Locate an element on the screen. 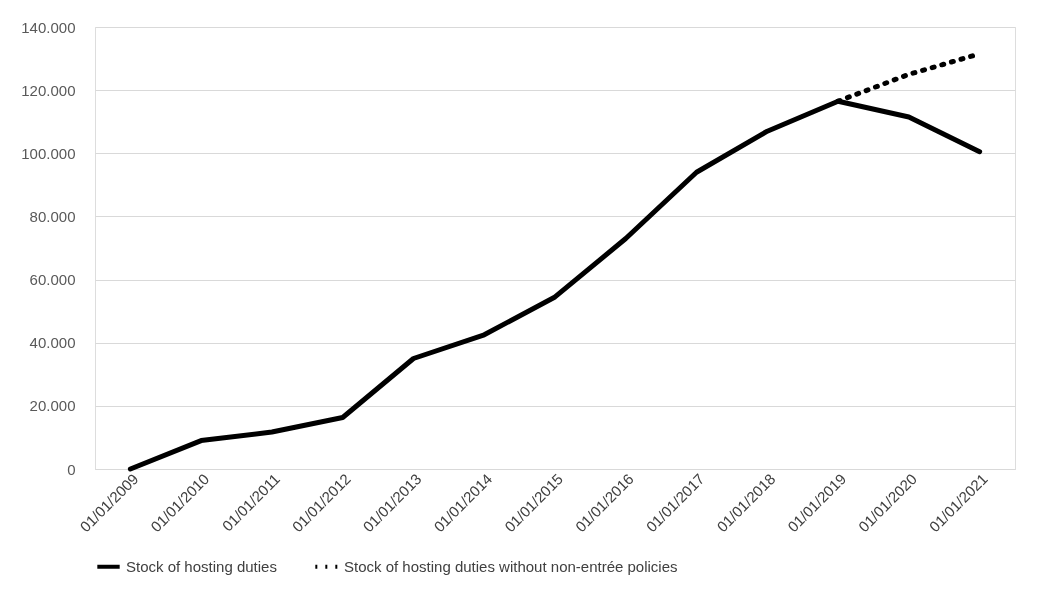 The height and width of the screenshot is (609, 1056). legend-label: Stock of hosting duties is located at coordinates (201, 566).